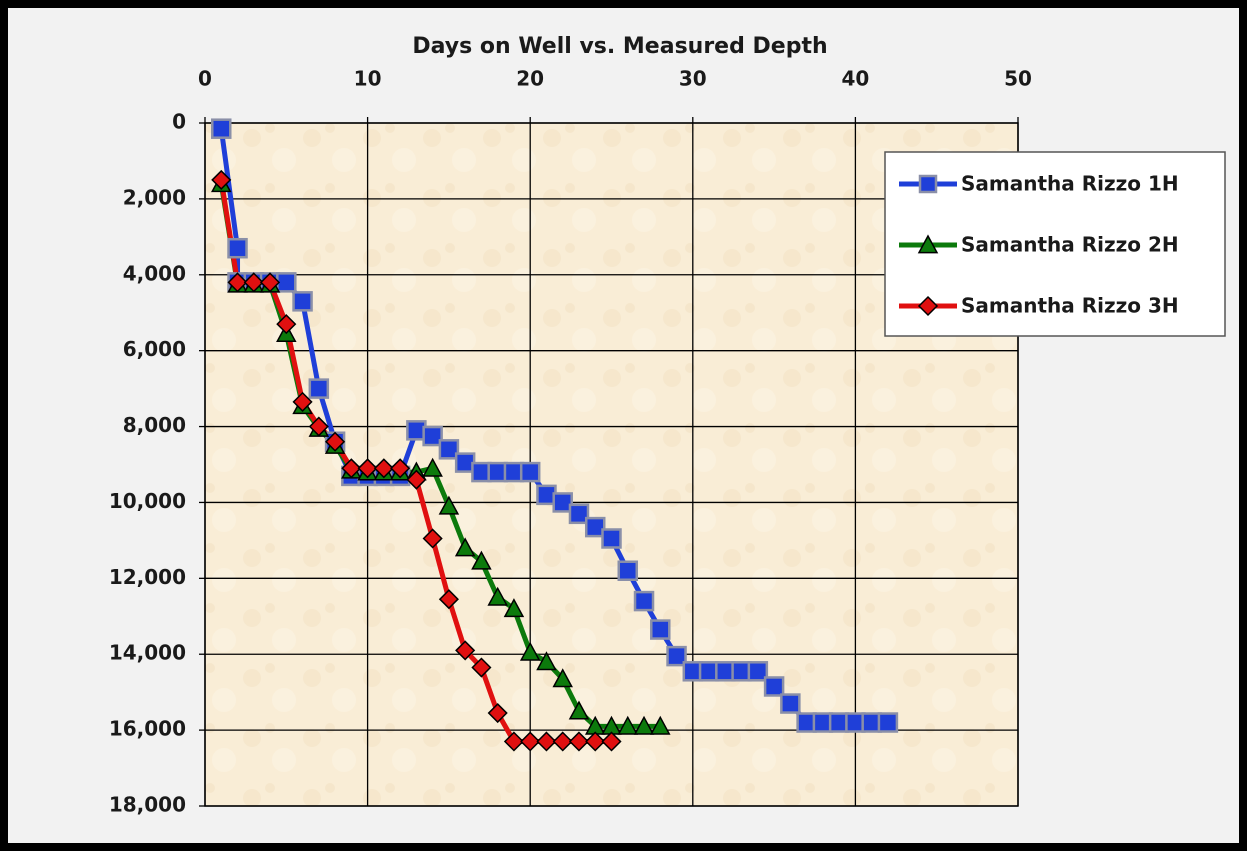 The image size is (1247, 851). Describe the element at coordinates (1018, 79) in the screenshot. I see `x-tick-label: 50` at that location.